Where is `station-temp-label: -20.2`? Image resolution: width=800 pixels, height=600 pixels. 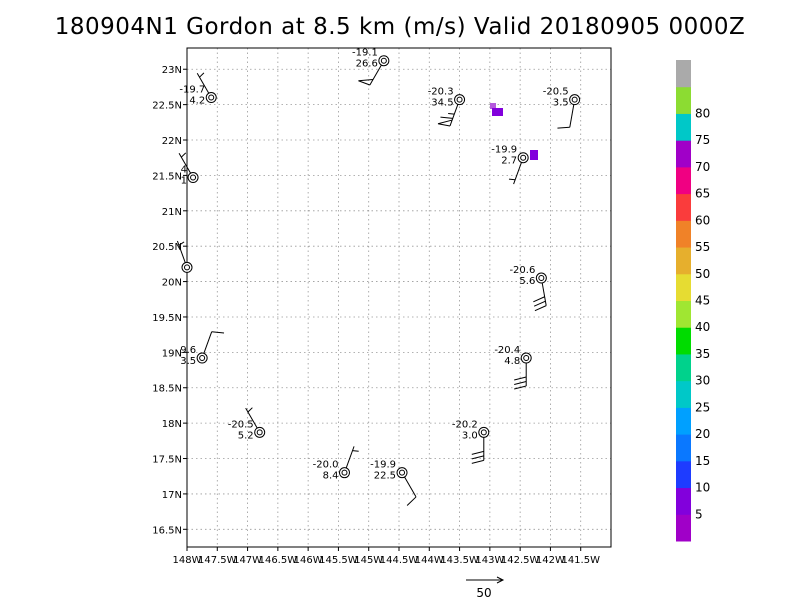 station-temp-label: -20.2 is located at coordinates (465, 424).